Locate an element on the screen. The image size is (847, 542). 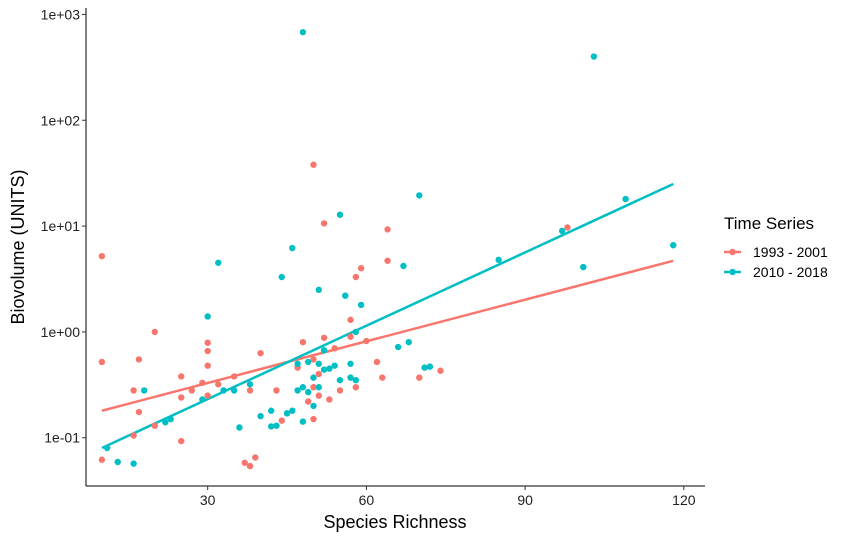
y-tick-label: 1e-01 is located at coordinates (62, 438).